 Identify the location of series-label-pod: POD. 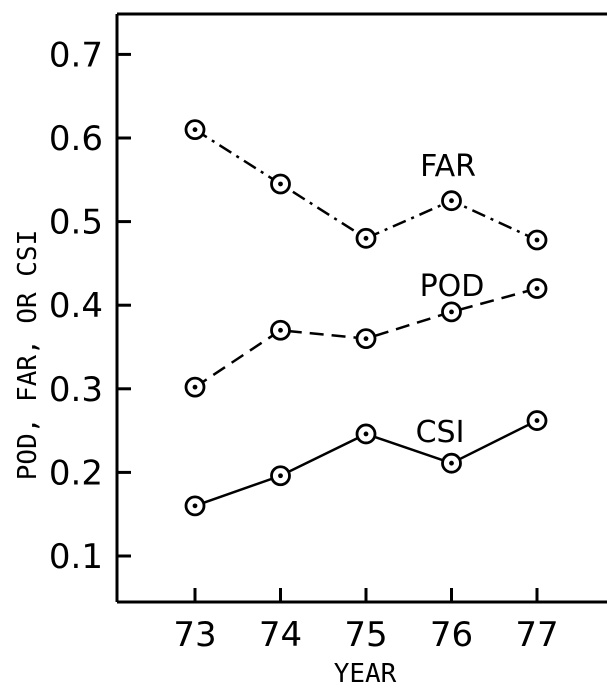
(452, 286).